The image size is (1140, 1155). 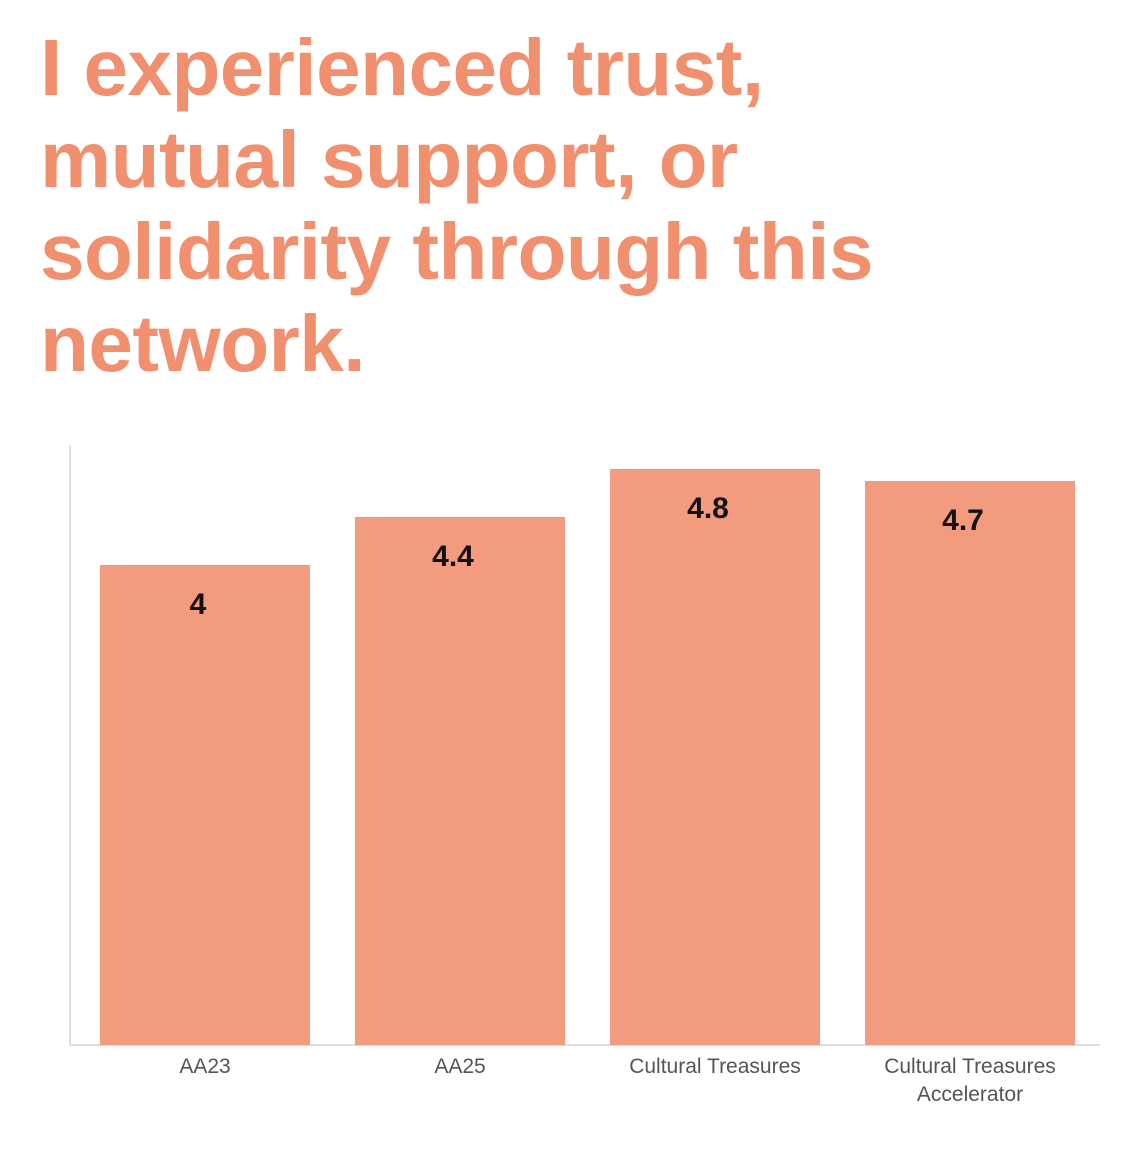 What do you see at coordinates (708, 508) in the screenshot?
I see `data-label: 4.8` at bounding box center [708, 508].